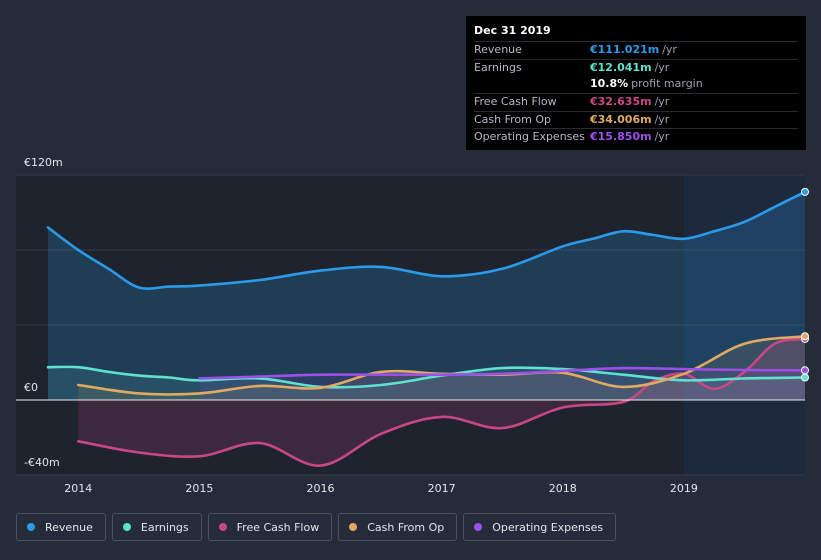  I want to click on tooltip-row-label, so click(532, 84).